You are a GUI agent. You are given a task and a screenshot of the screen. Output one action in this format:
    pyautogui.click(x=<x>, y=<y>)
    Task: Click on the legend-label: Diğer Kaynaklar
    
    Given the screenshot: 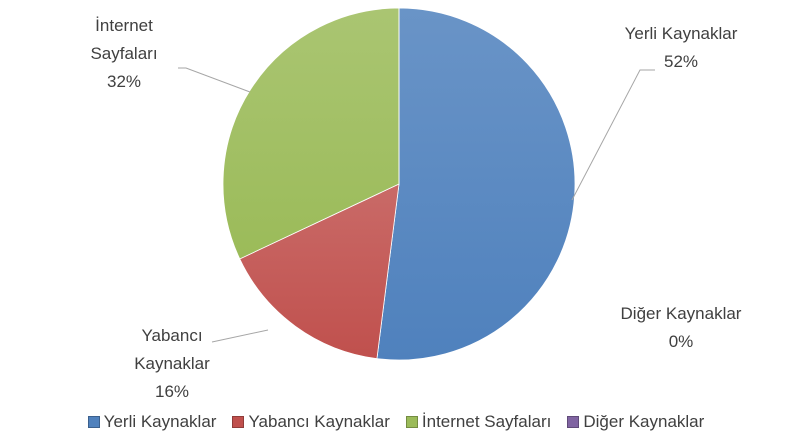 What is the action you would take?
    pyautogui.click(x=644, y=421)
    